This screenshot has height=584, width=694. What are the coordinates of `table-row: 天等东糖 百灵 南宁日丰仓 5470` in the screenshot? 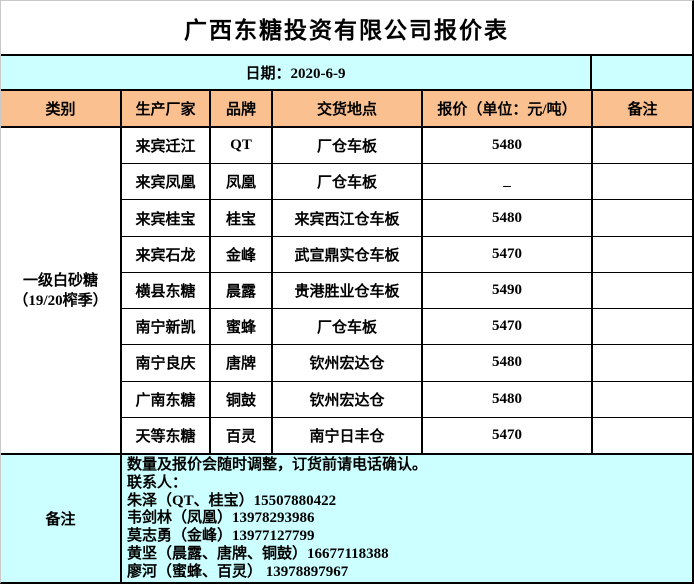 It's located at (407, 435).